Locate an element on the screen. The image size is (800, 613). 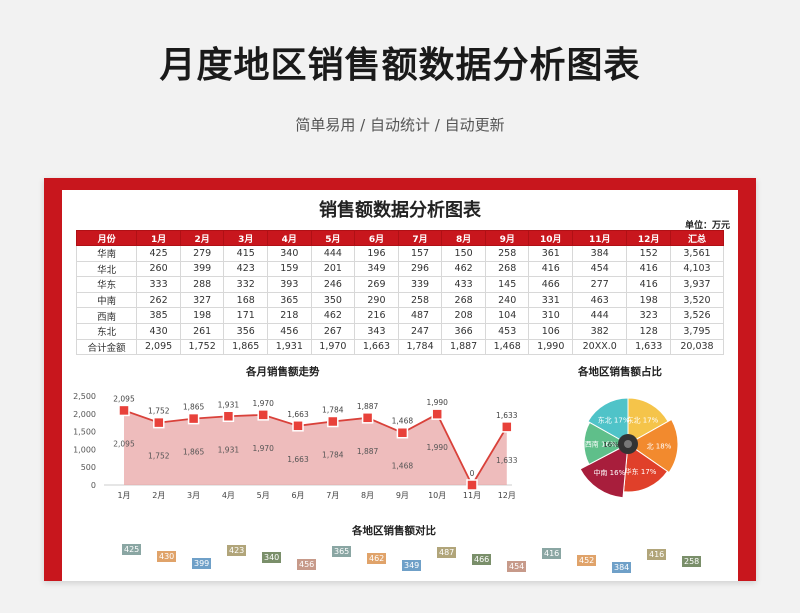
table-cell: 339 is located at coordinates (420, 284).